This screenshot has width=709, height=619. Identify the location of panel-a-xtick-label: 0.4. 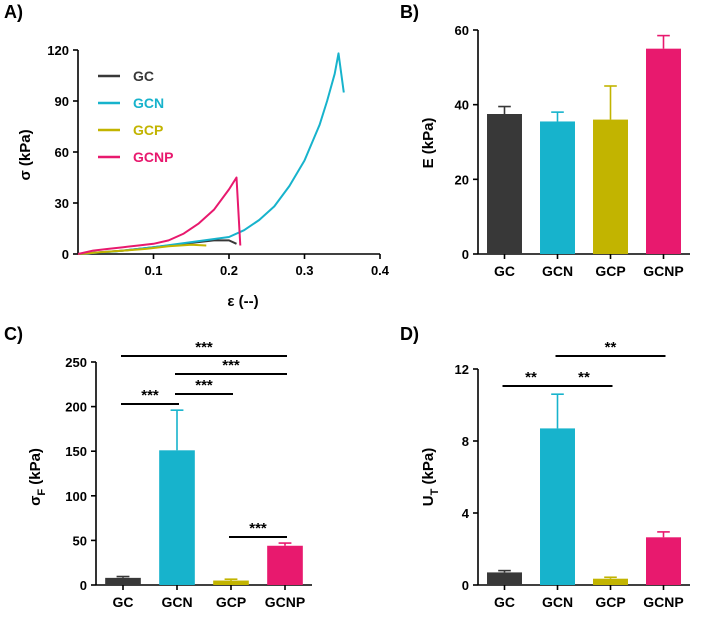
(380, 270).